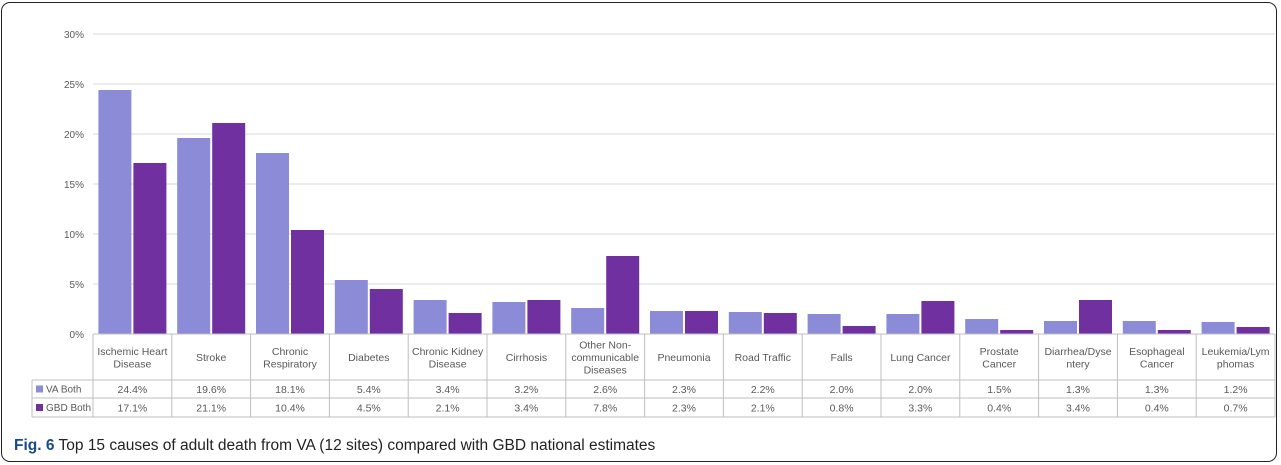 This screenshot has height=465, width=1281. I want to click on legend-label: VA Both, so click(63, 390).